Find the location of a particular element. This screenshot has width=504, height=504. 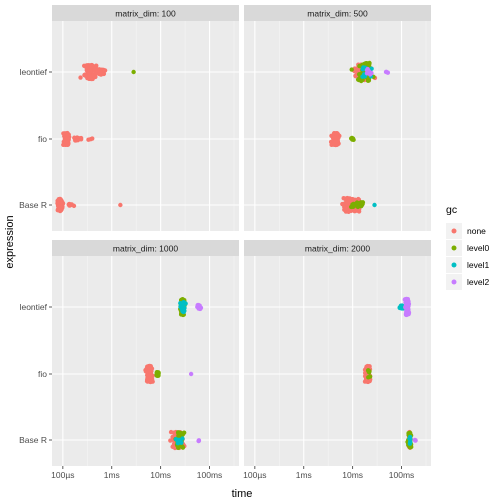

legend-label: level2 is located at coordinates (478, 282).